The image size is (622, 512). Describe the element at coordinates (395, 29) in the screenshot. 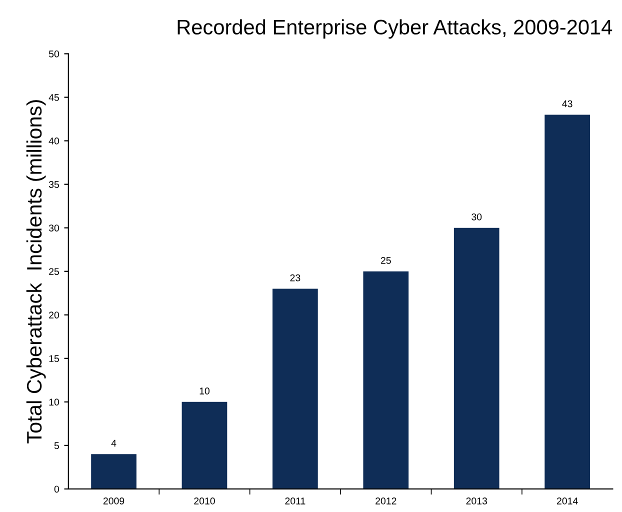

I see `chart-title: Recorded Enterprise Cyber Attacks, 2009-2014` at that location.